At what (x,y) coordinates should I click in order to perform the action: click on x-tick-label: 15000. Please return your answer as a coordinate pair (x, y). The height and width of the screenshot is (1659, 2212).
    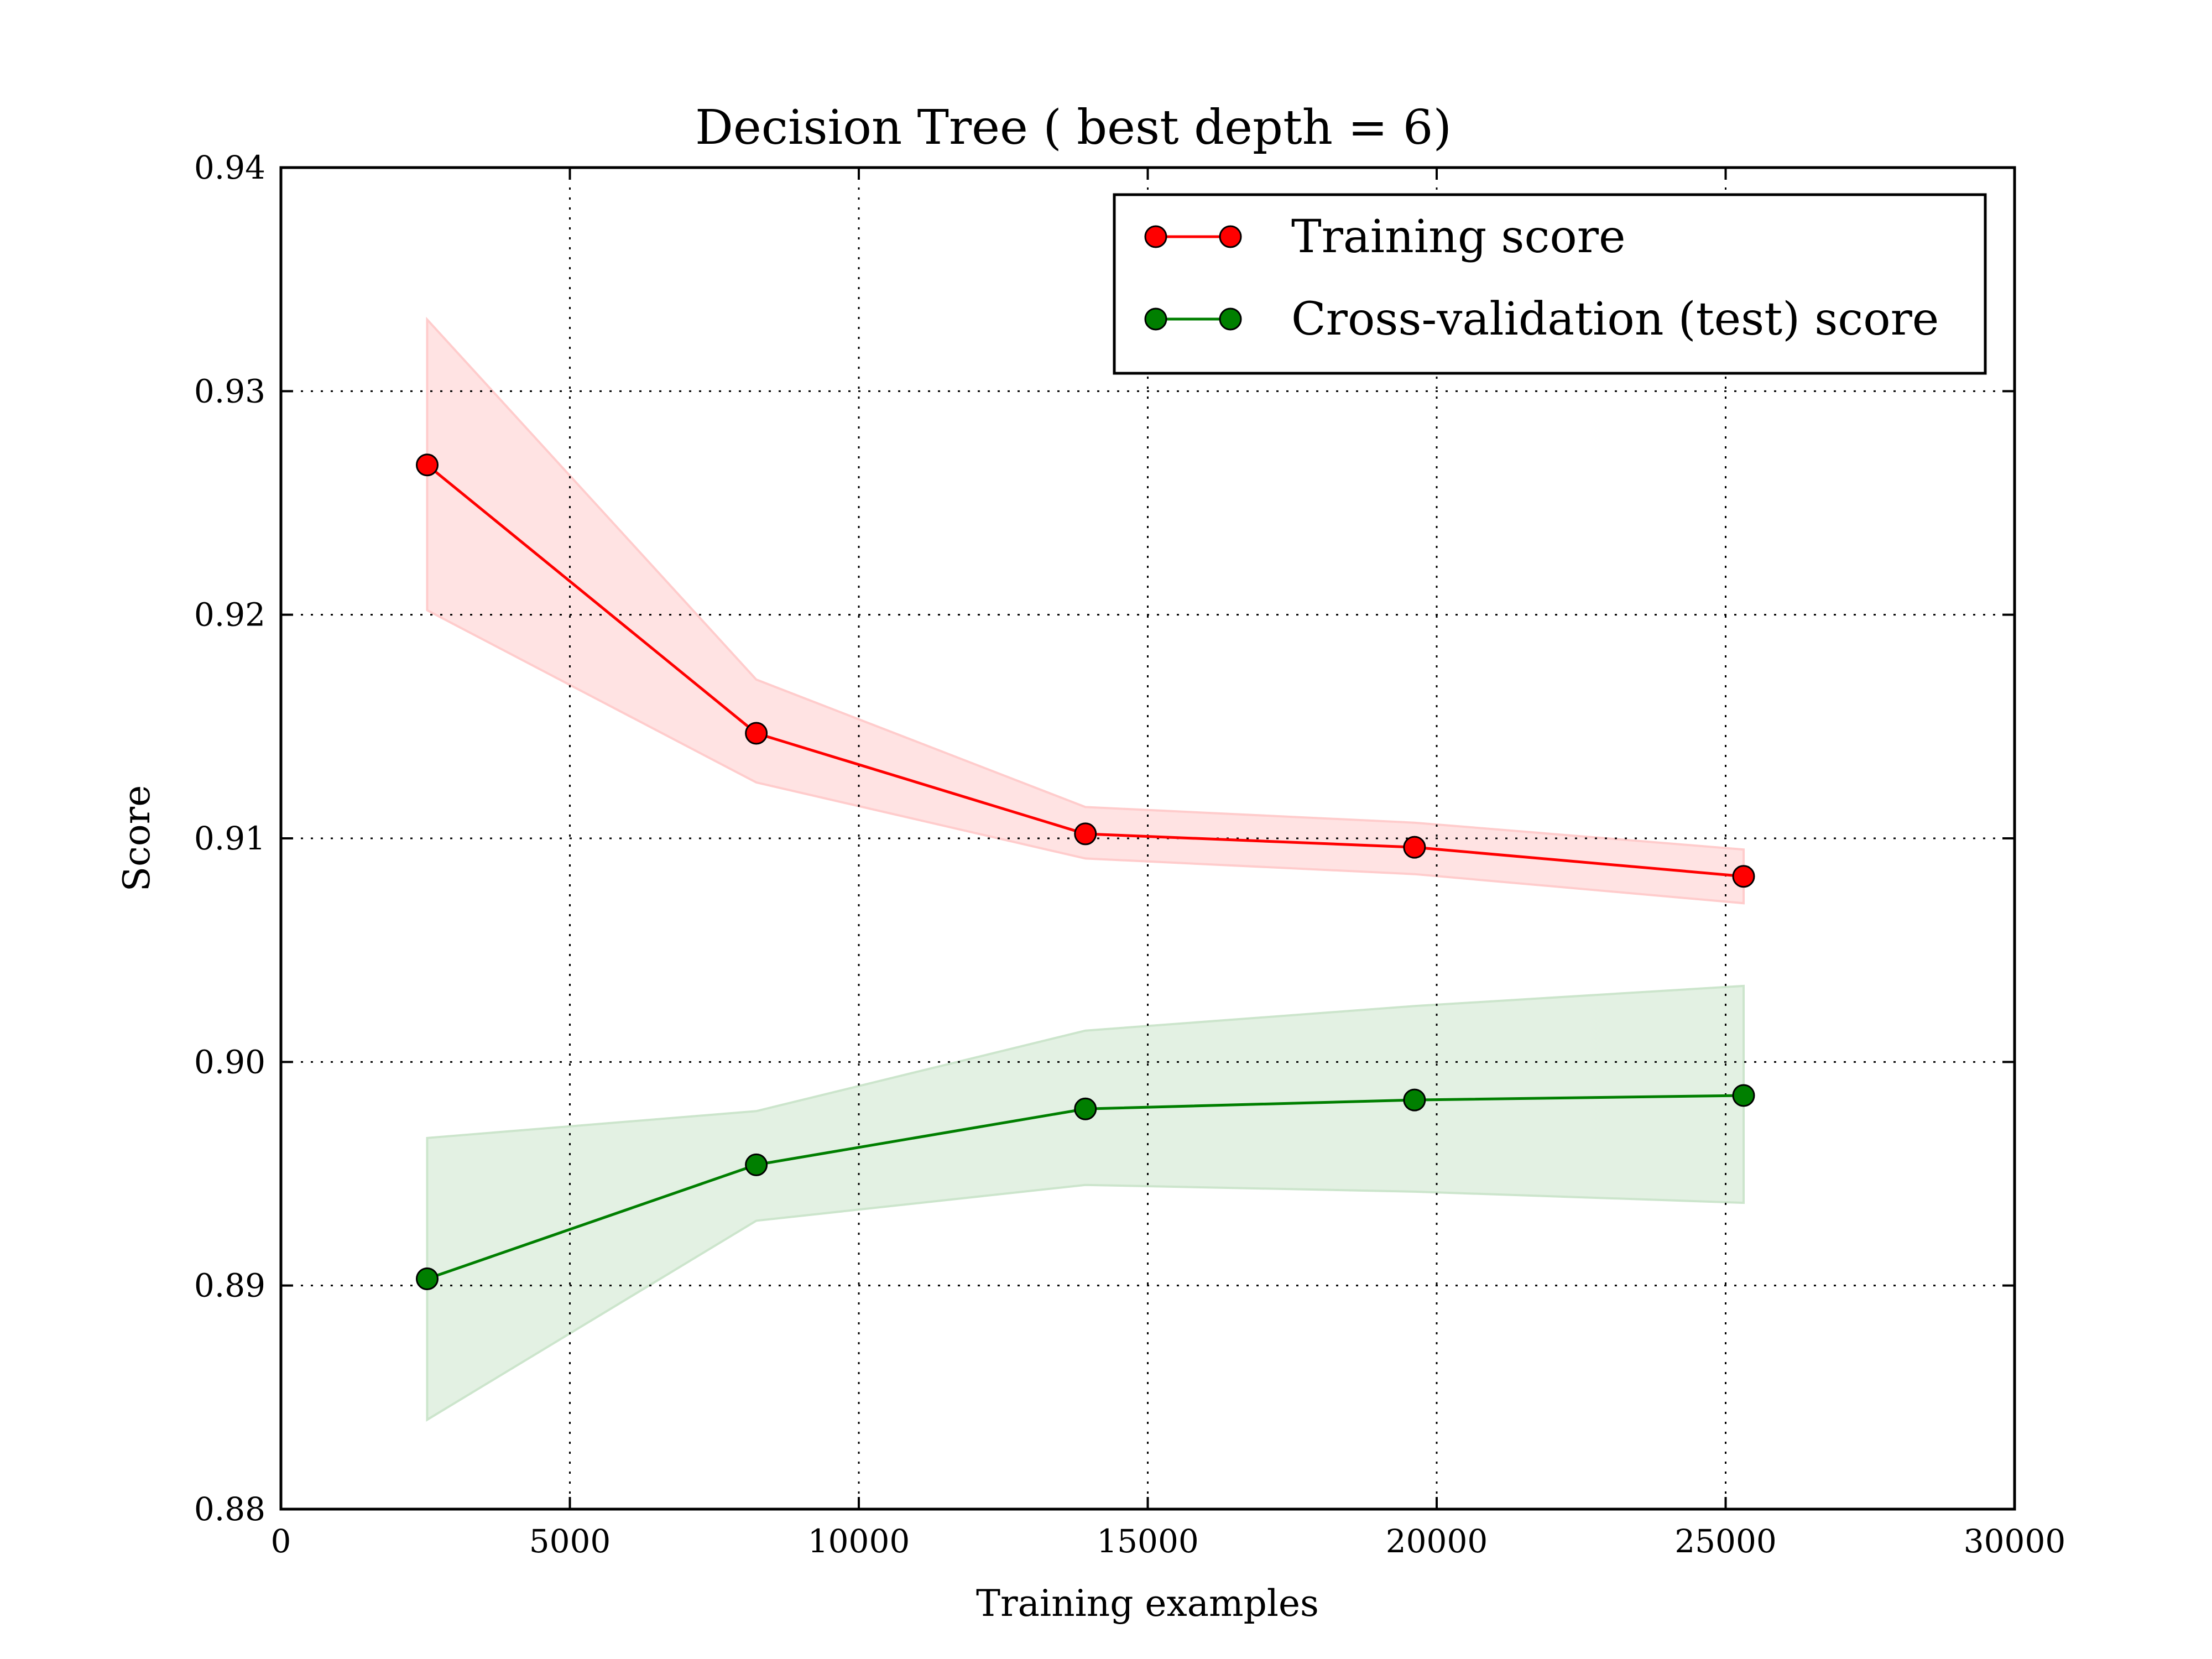
    Looking at the image, I should click on (1148, 1541).